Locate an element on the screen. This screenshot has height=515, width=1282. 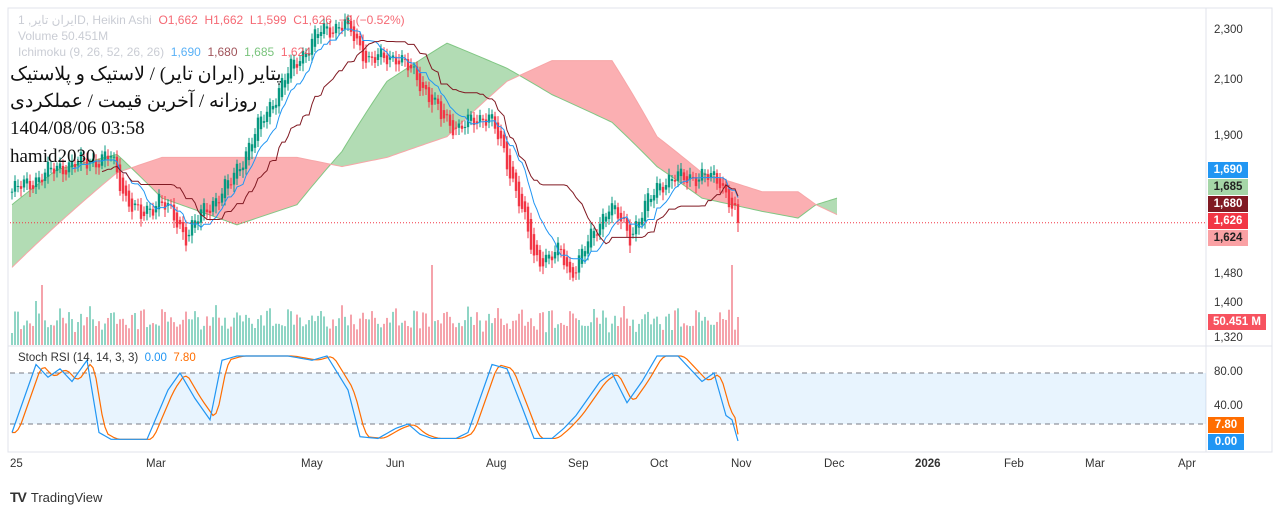
overlay-subtitle: روزانه / آخرین قیمت / عملکردی is located at coordinates (134, 101).